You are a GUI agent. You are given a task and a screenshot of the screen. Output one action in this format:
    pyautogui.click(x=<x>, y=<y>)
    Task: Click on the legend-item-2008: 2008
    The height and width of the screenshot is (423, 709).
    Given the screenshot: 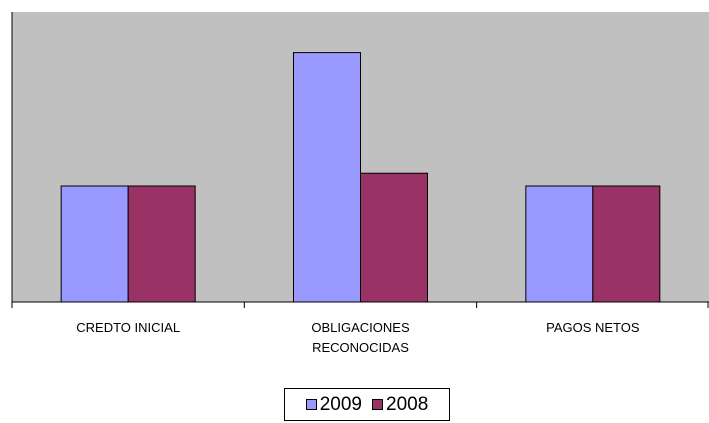 What is the action you would take?
    pyautogui.click(x=400, y=405)
    